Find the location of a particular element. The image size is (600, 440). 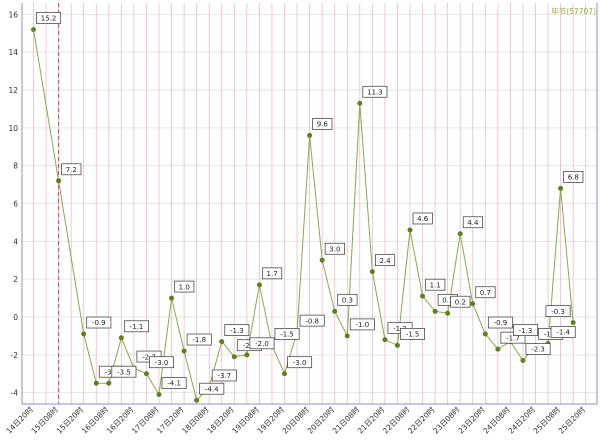

y-tick-label: 14 is located at coordinates (13, 52).